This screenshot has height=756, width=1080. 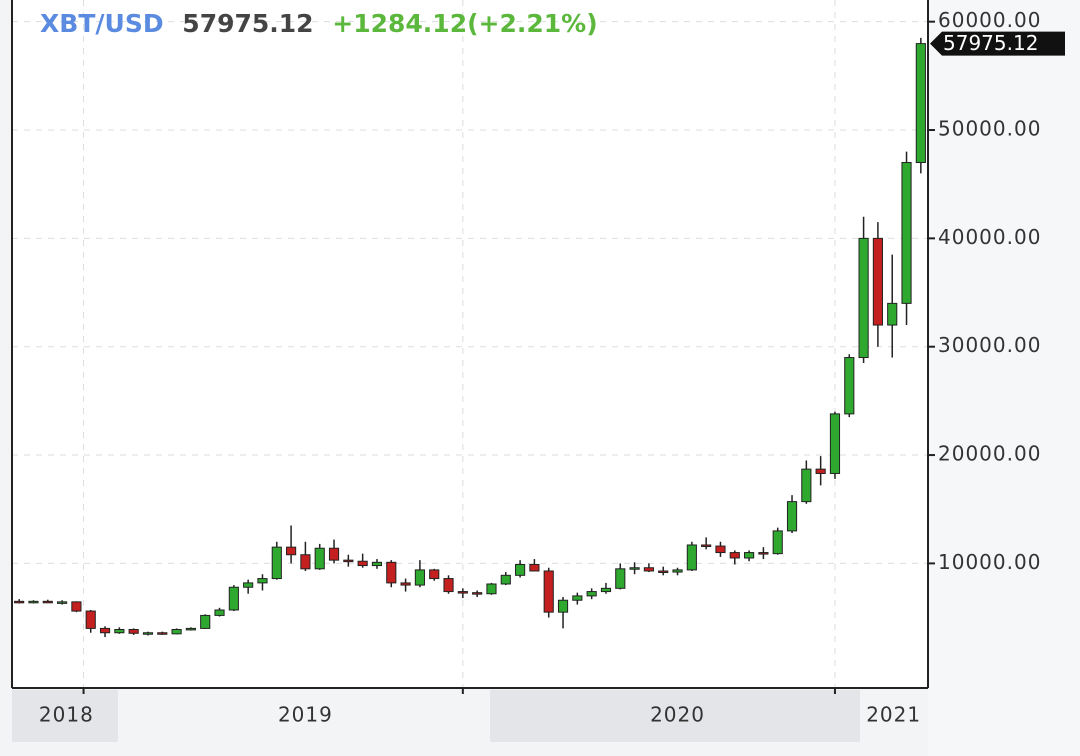 What do you see at coordinates (305, 715) in the screenshot?
I see `x-tick-label: 2019` at bounding box center [305, 715].